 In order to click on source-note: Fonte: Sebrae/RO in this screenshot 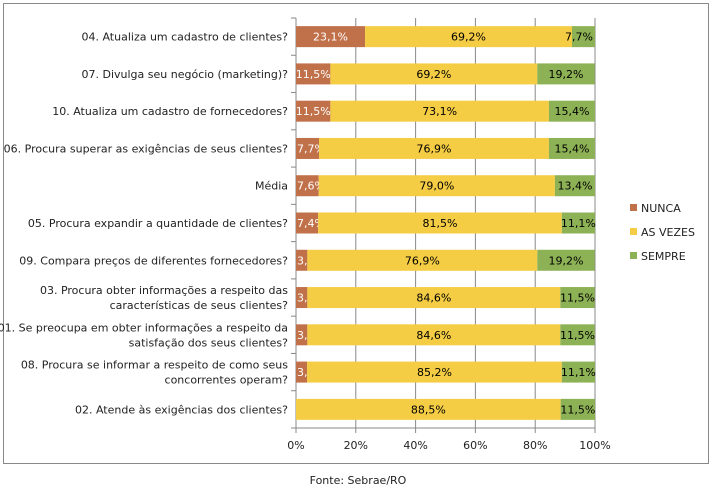, I will do `click(358, 480)`.